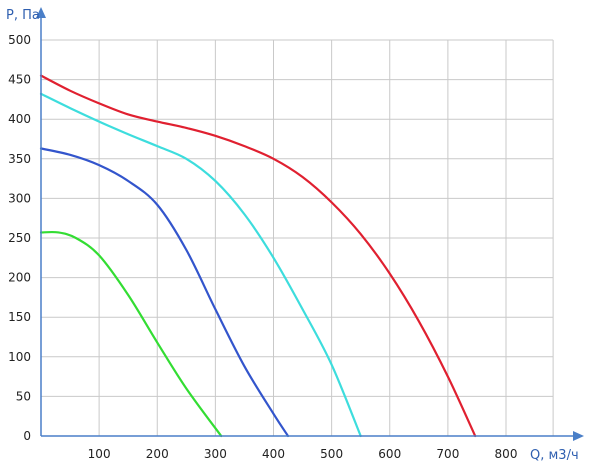 Image resolution: width=593 pixels, height=467 pixels. I want to click on y-axis-arrow, so click(41, 12).